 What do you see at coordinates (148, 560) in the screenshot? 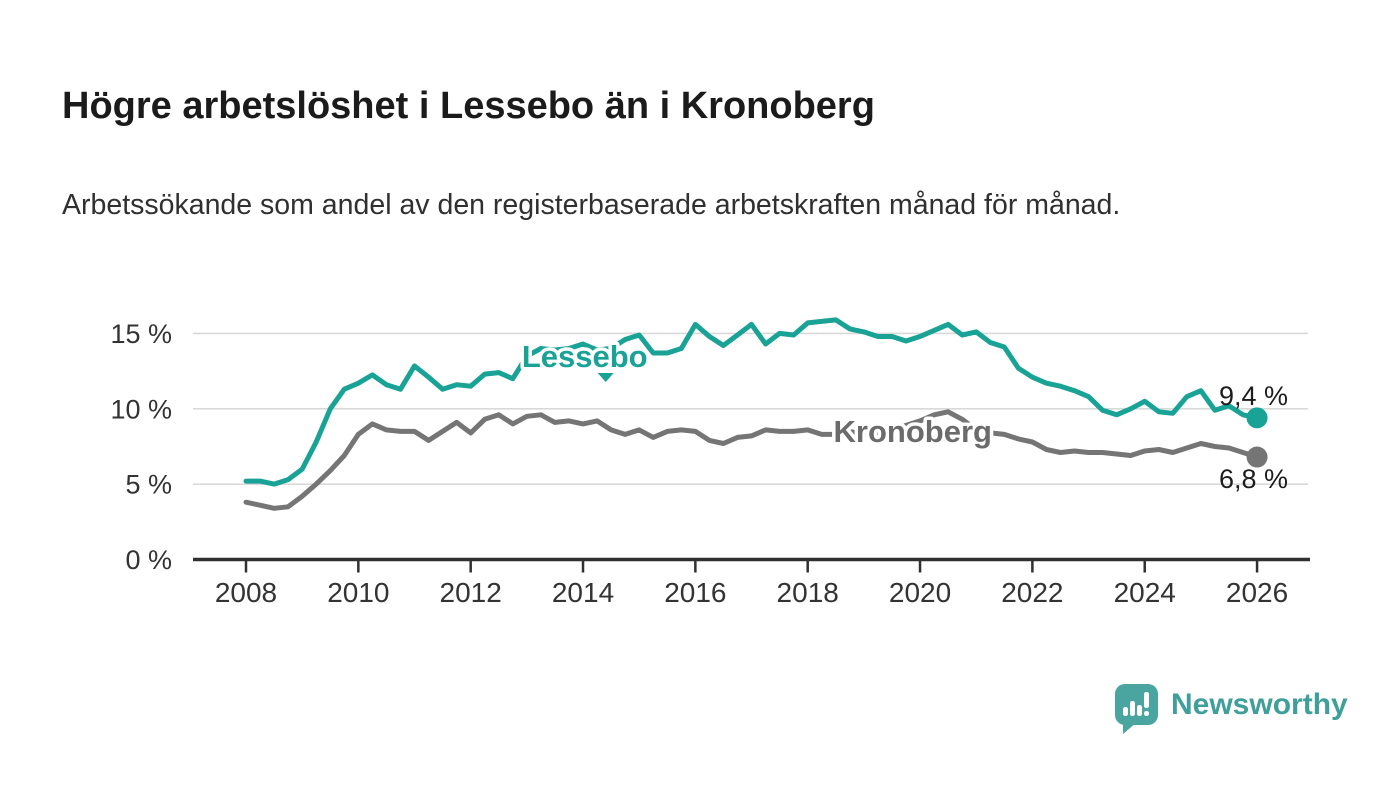
I see `y-axis-label-0: 0 %` at bounding box center [148, 560].